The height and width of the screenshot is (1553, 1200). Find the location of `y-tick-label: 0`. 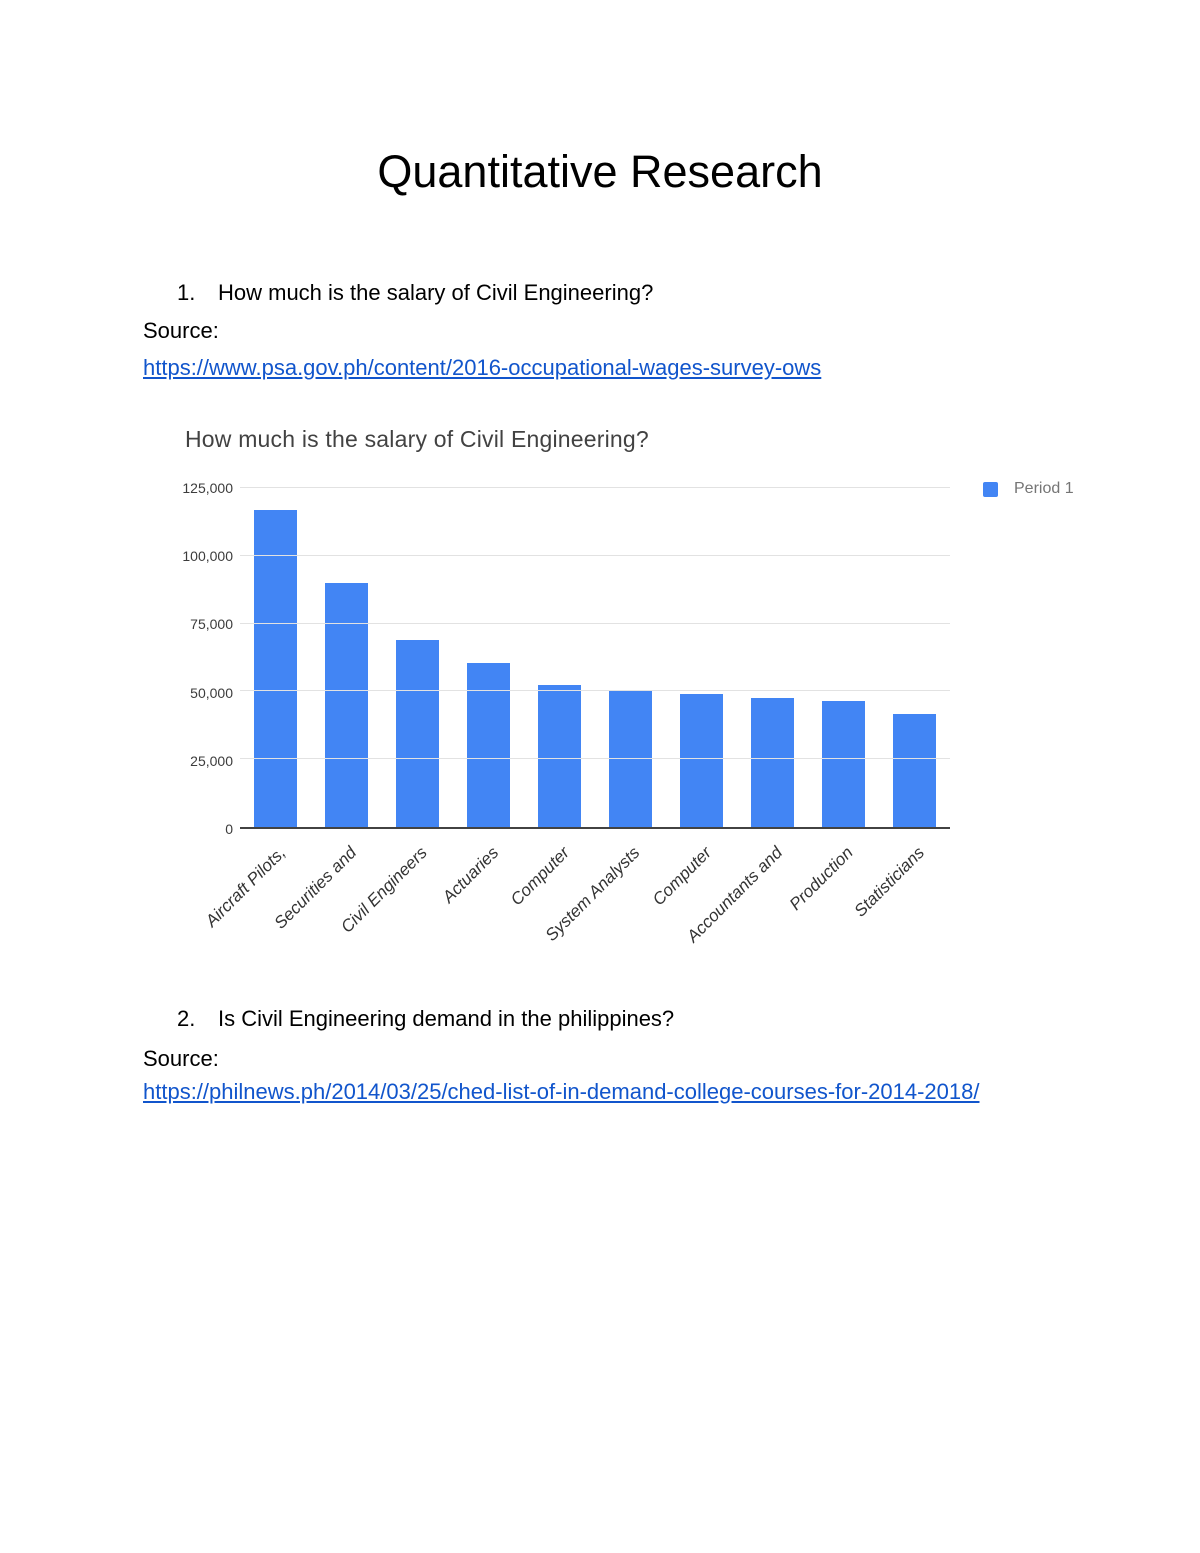

y-tick-label: 0 is located at coordinates (229, 829).